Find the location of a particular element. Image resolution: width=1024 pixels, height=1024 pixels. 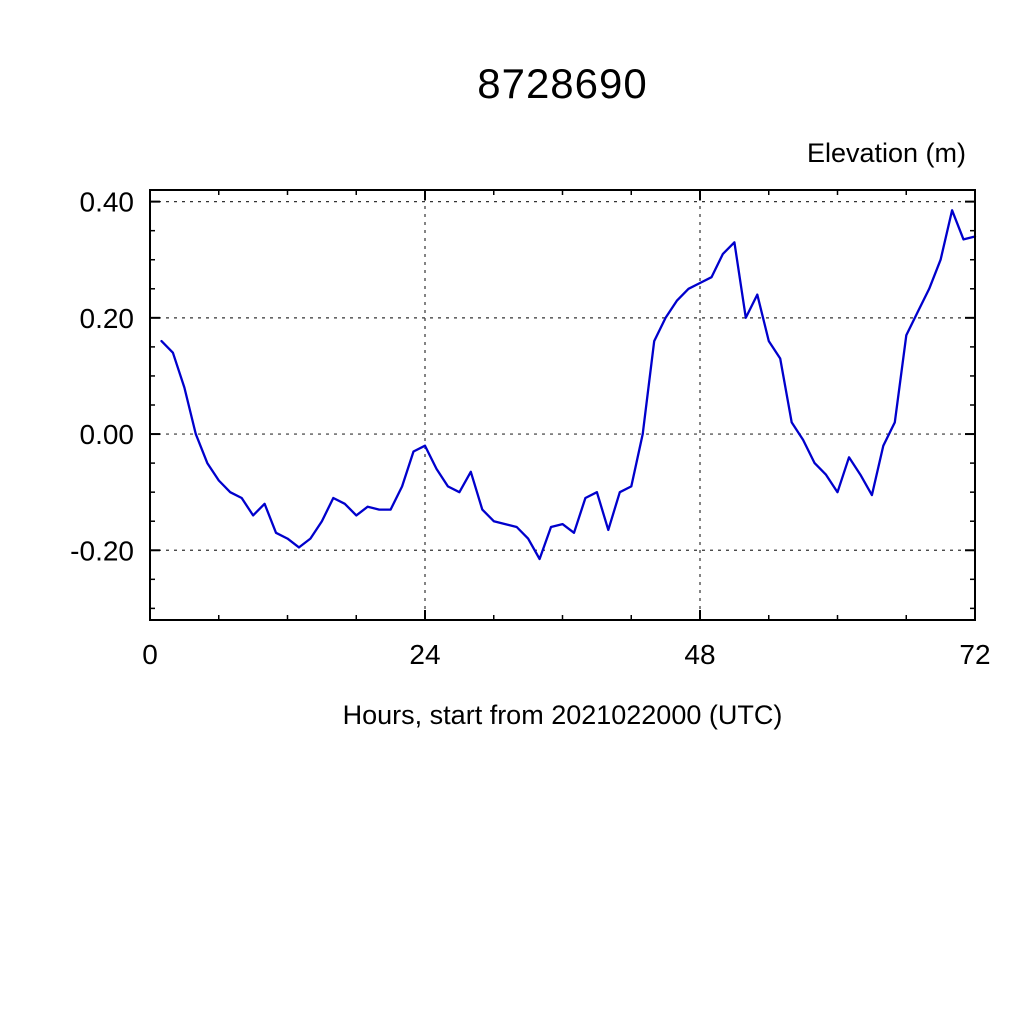

chart-title: 8728690 is located at coordinates (562, 83).